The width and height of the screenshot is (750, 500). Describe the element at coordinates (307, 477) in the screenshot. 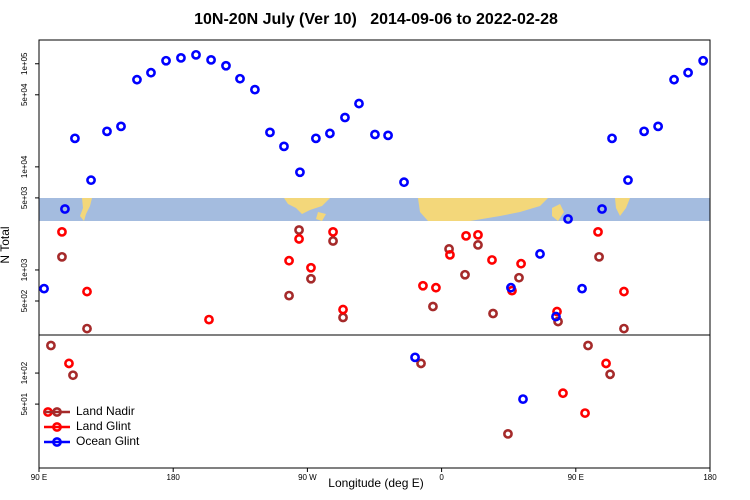

I see `x-tick-label: 90 W` at that location.